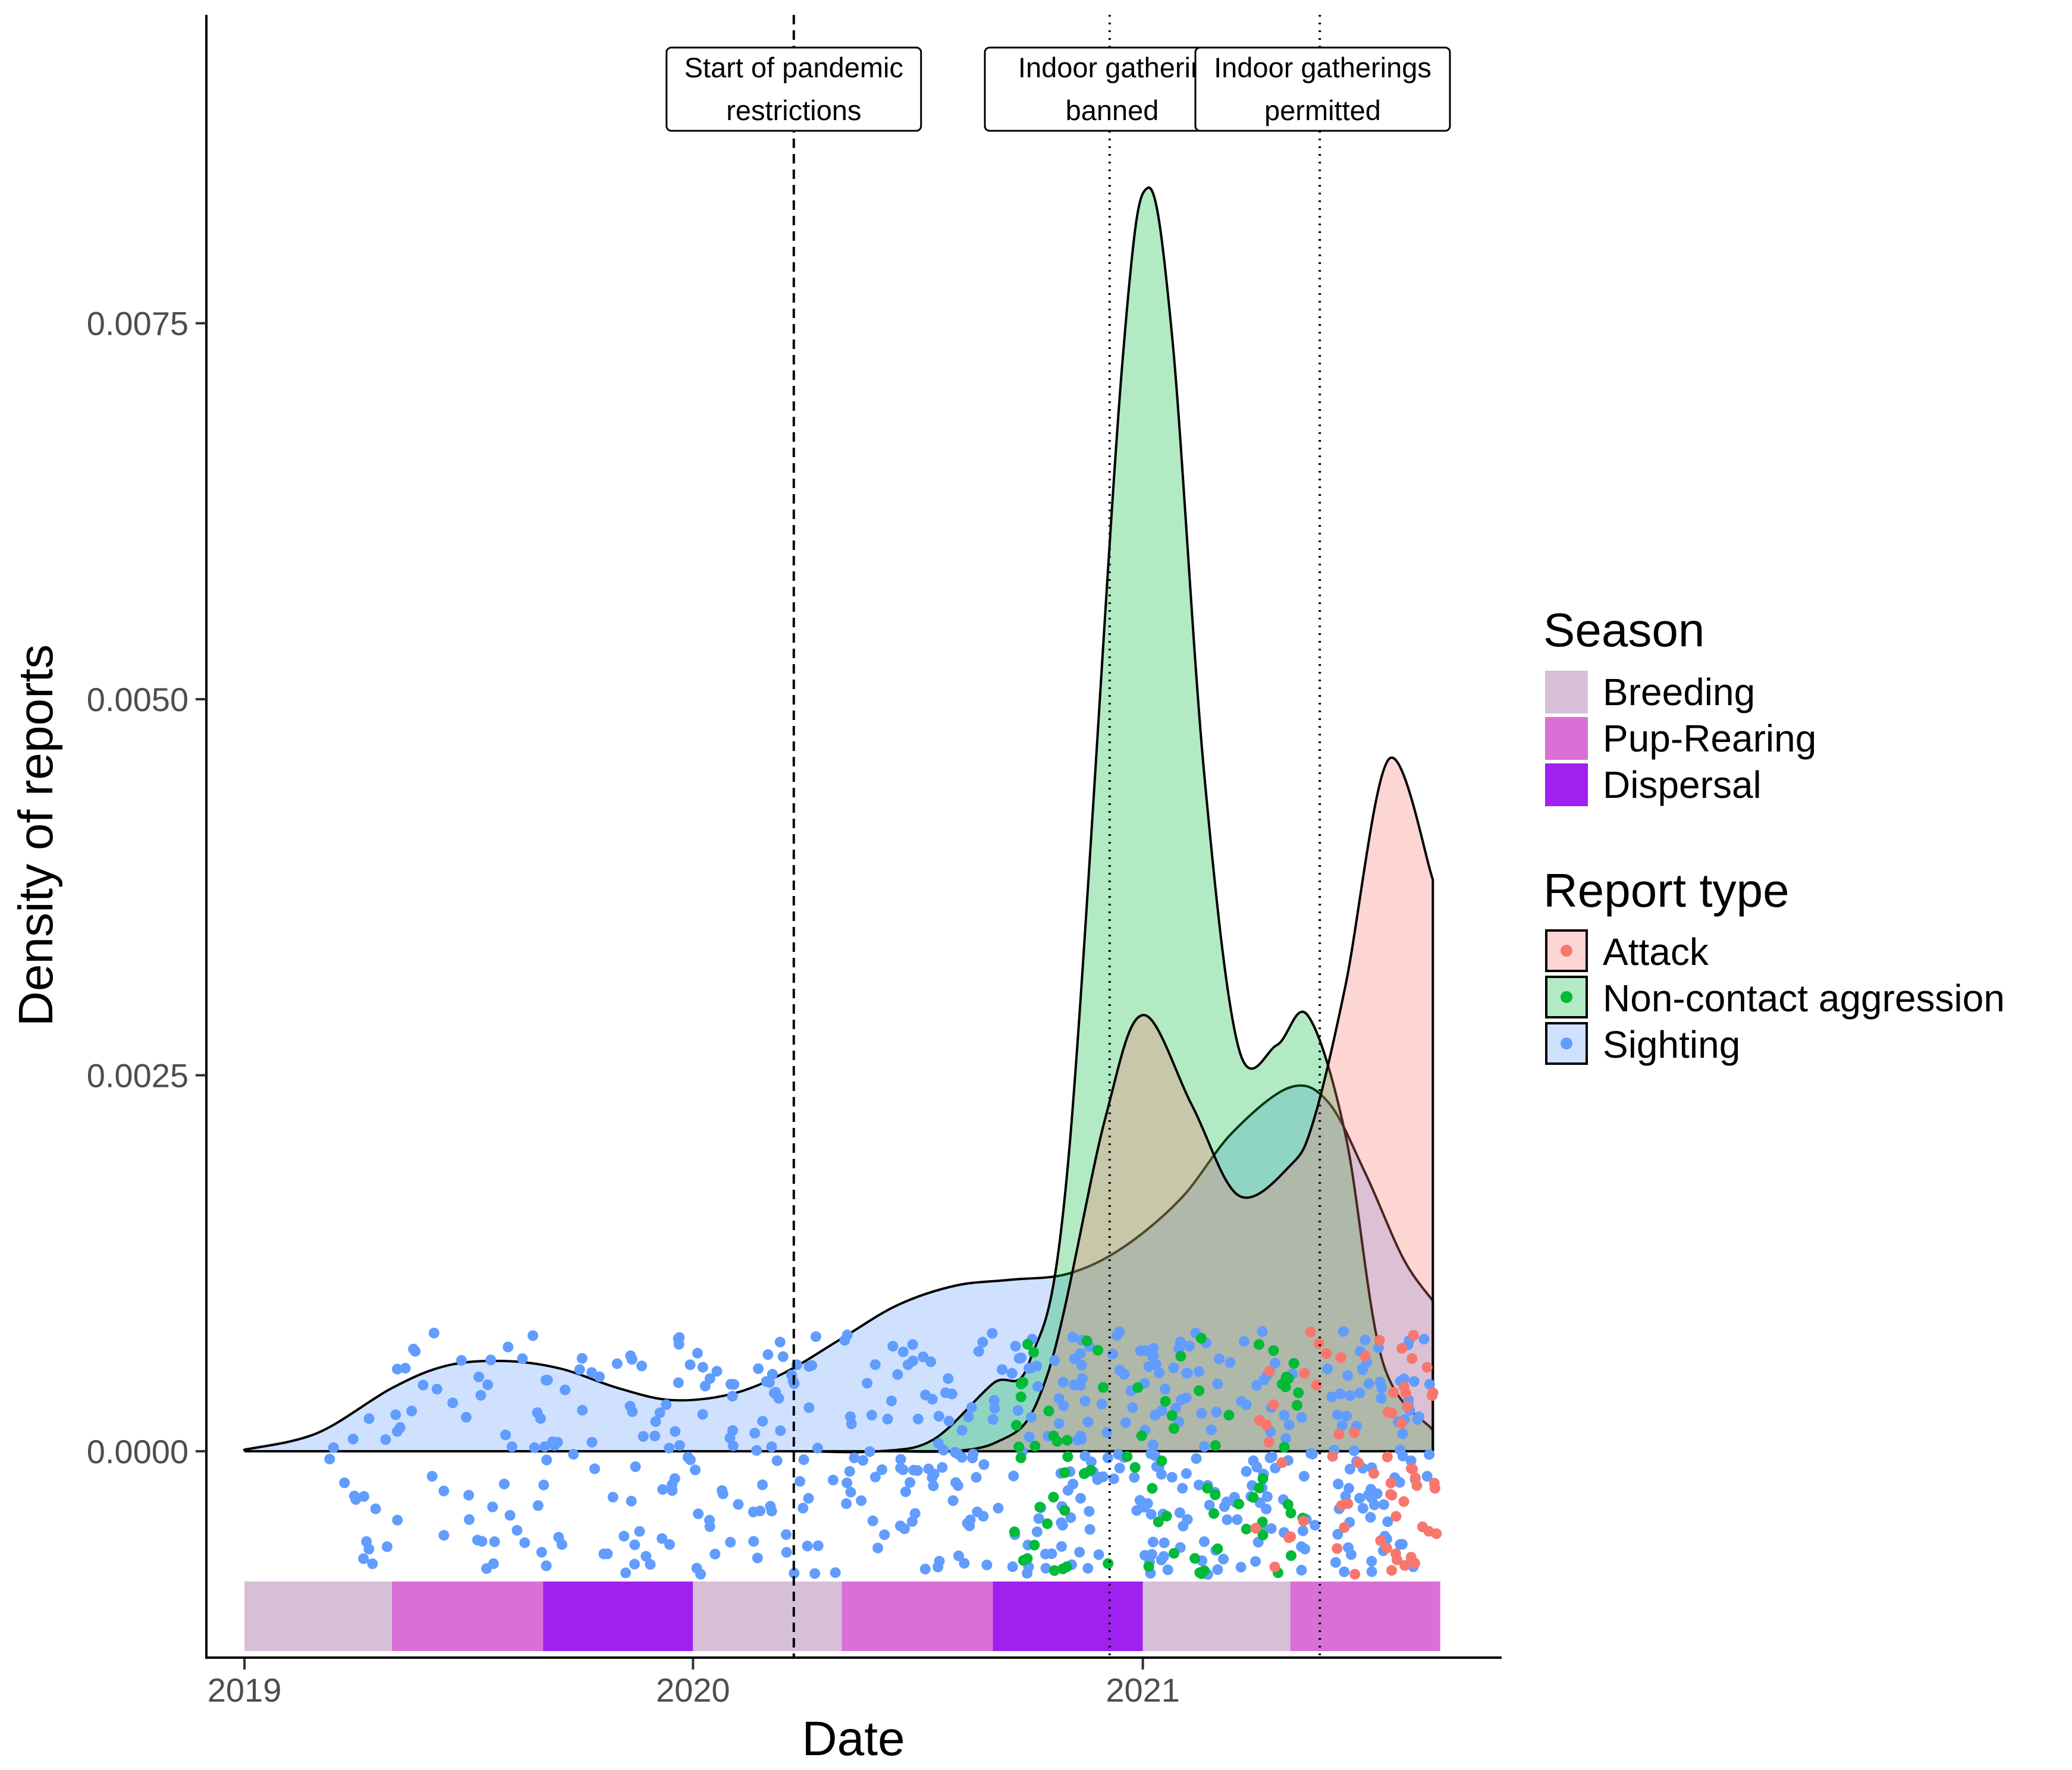 This screenshot has width=2072, height=1770. Describe the element at coordinates (1156, 1104) in the screenshot. I see `density-area-attack` at that location.